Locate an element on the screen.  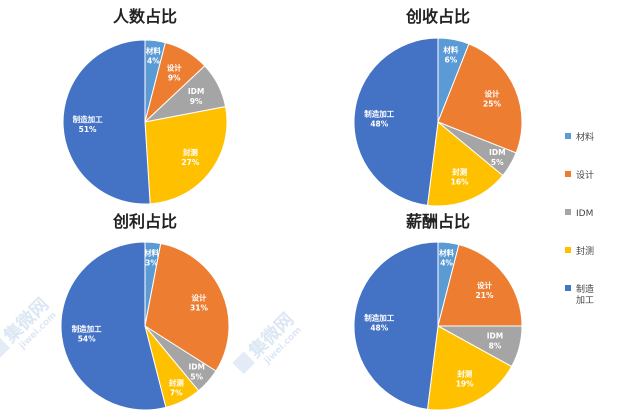
legend-label-material: 材料 is located at coordinates (585, 137).